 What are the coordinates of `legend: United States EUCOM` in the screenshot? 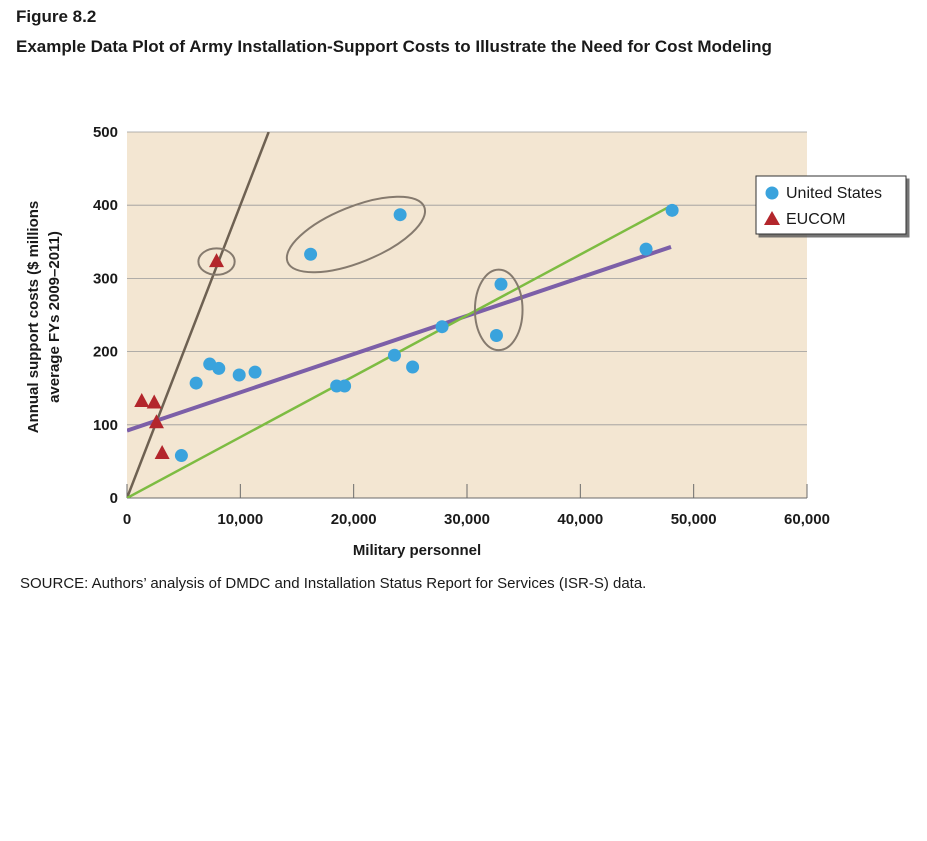 It's located at (831, 205).